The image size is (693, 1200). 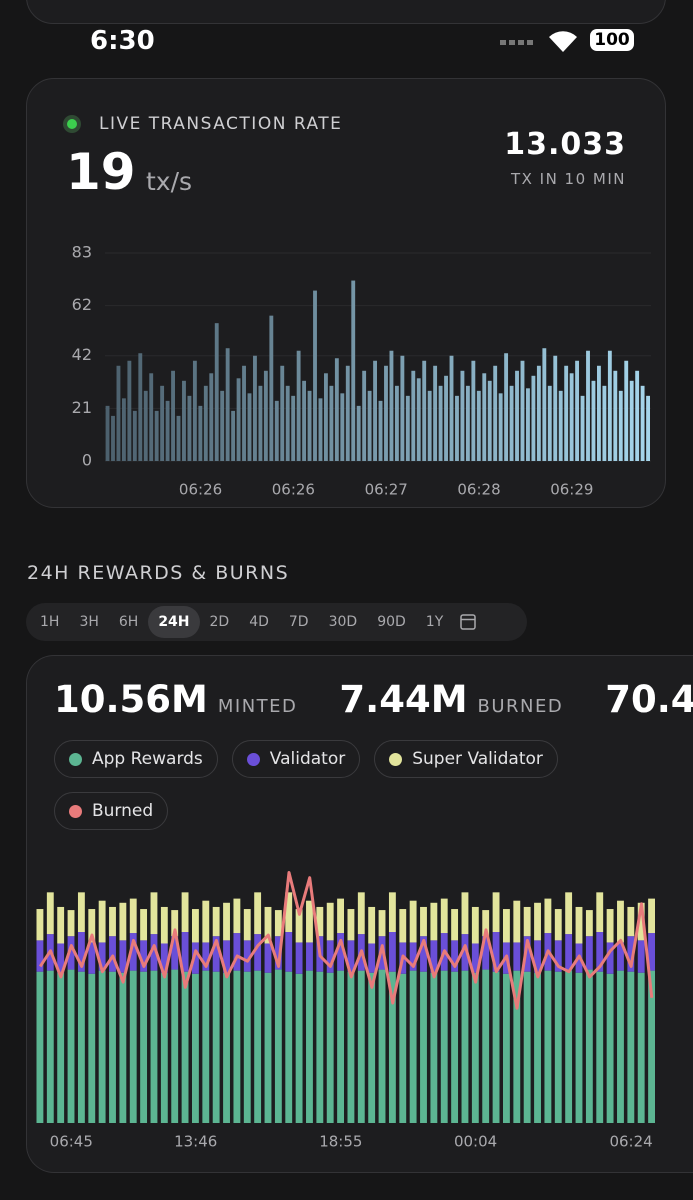 What do you see at coordinates (477, 759) in the screenshot?
I see `legend-label: Super Validator` at bounding box center [477, 759].